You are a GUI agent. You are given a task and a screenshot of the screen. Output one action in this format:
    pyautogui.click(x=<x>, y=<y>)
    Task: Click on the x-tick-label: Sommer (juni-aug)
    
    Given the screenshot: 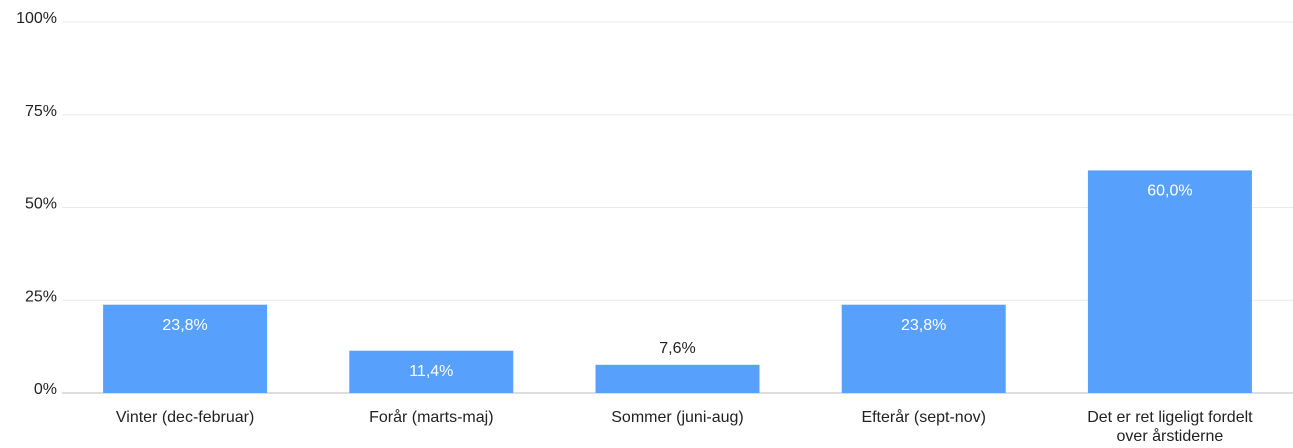 What is the action you would take?
    pyautogui.click(x=677, y=417)
    